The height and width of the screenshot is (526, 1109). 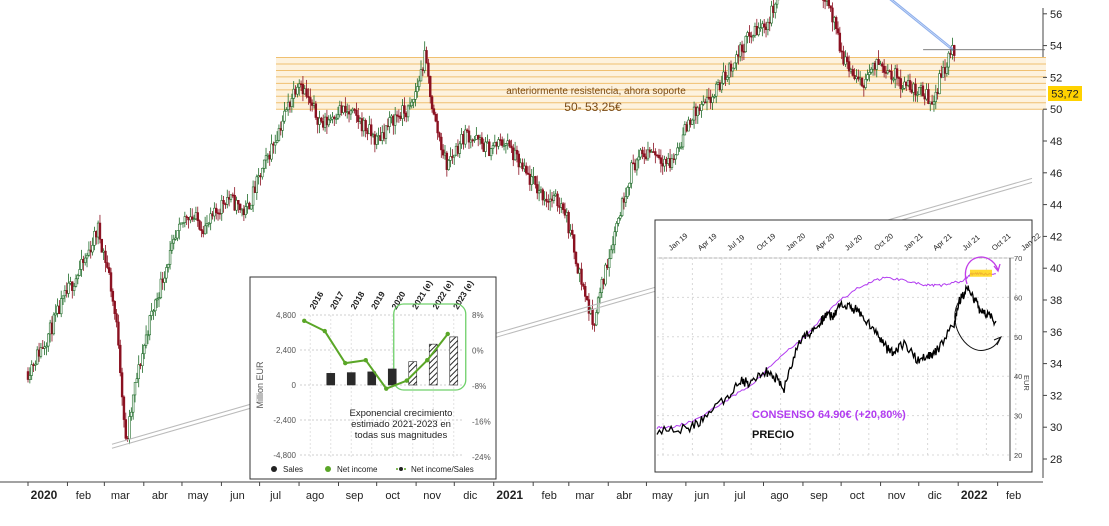 What do you see at coordinates (1056, 333) in the screenshot?
I see `price-tick-label: 36` at bounding box center [1056, 333].